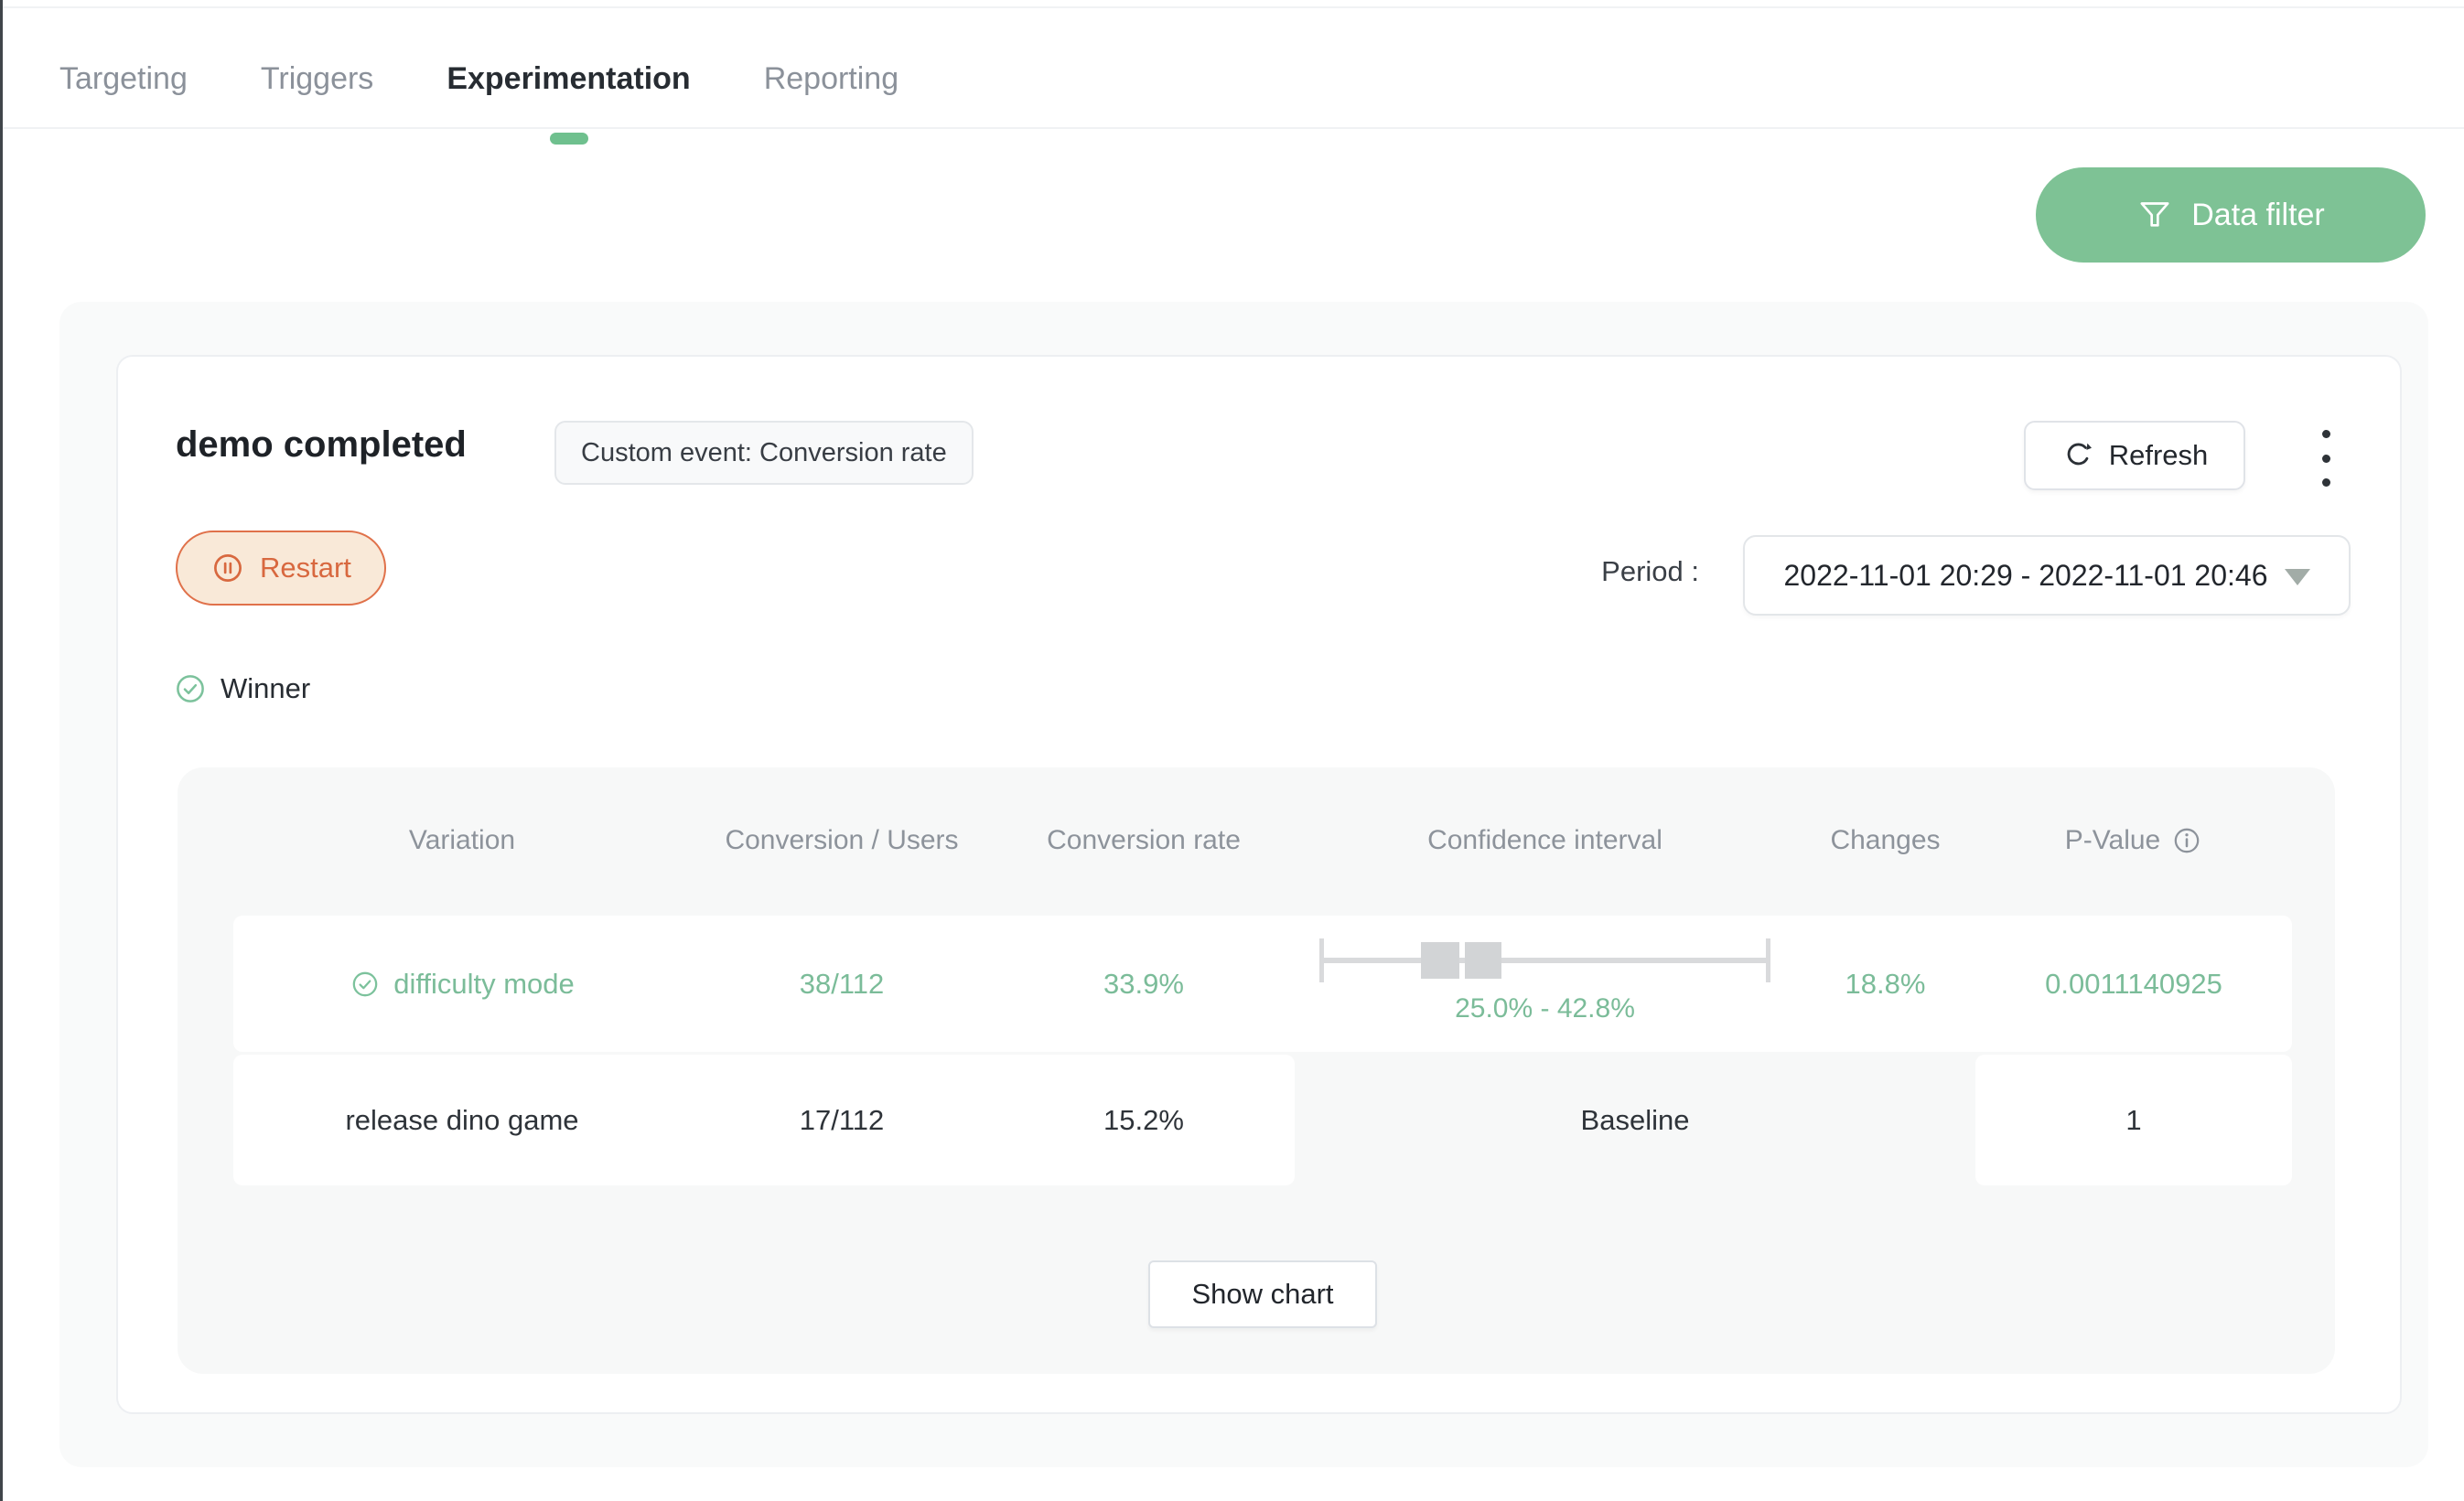 The height and width of the screenshot is (1501, 2464). Describe the element at coordinates (462, 1119) in the screenshot. I see `variation-cell: release dino game` at that location.